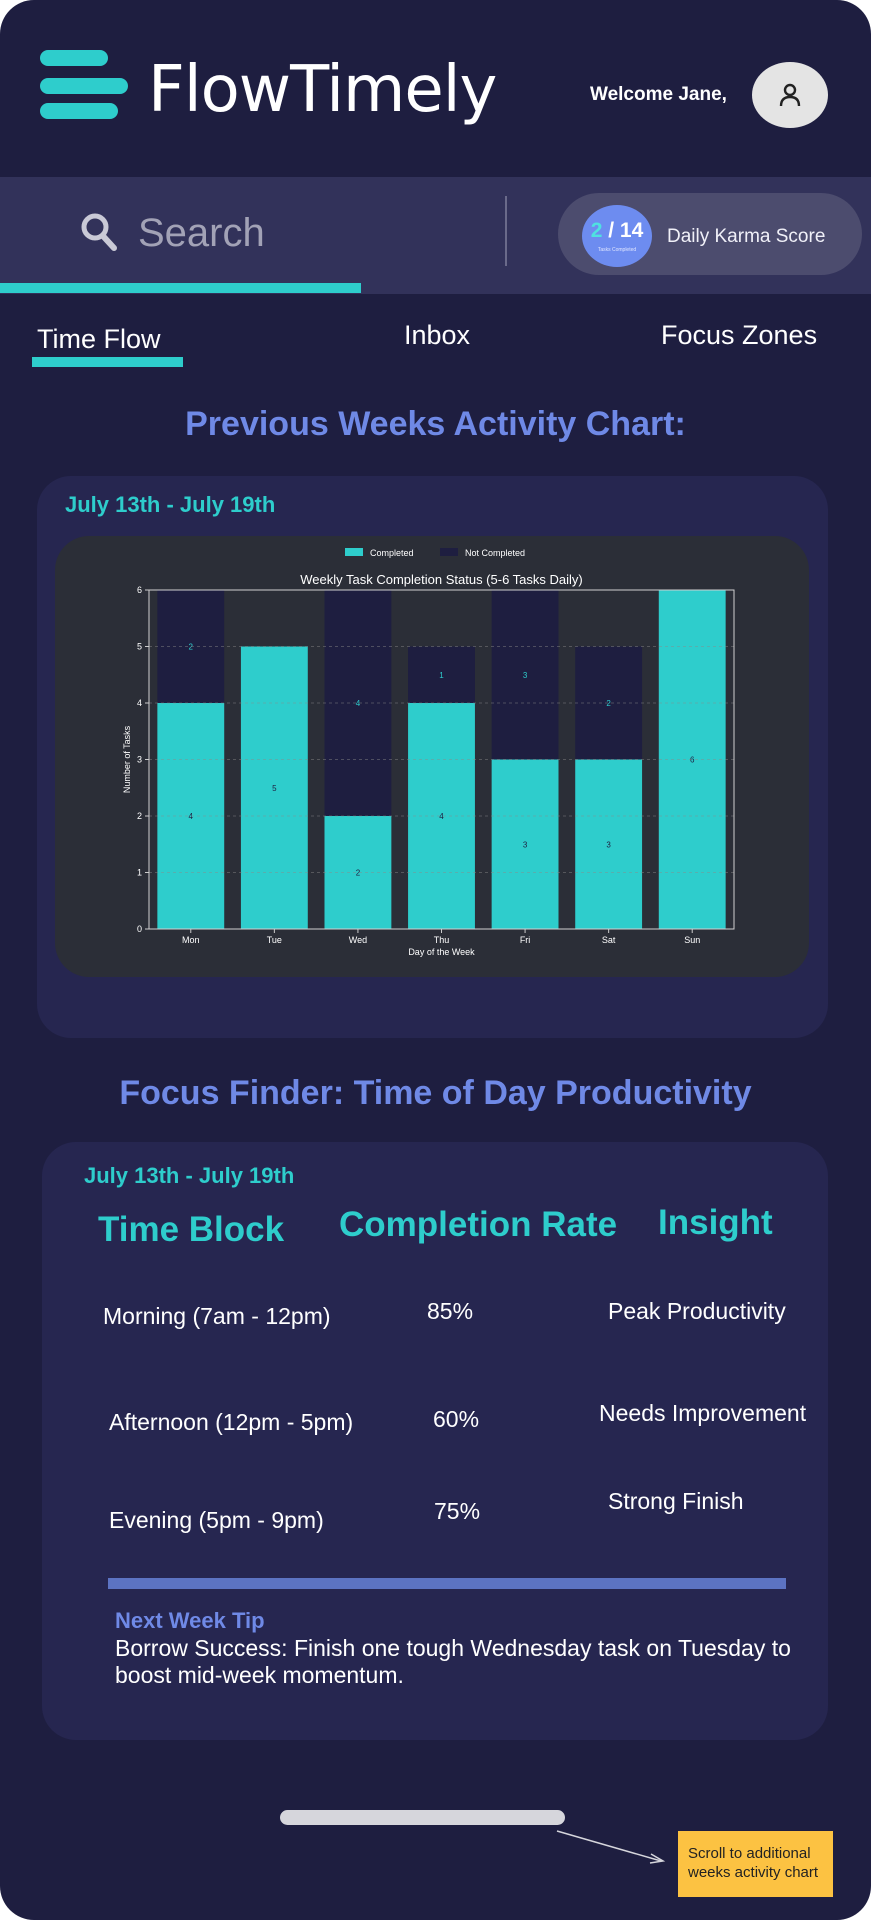  Describe the element at coordinates (739, 335) in the screenshot. I see `tab-focus-zones: Focus Zones` at that location.